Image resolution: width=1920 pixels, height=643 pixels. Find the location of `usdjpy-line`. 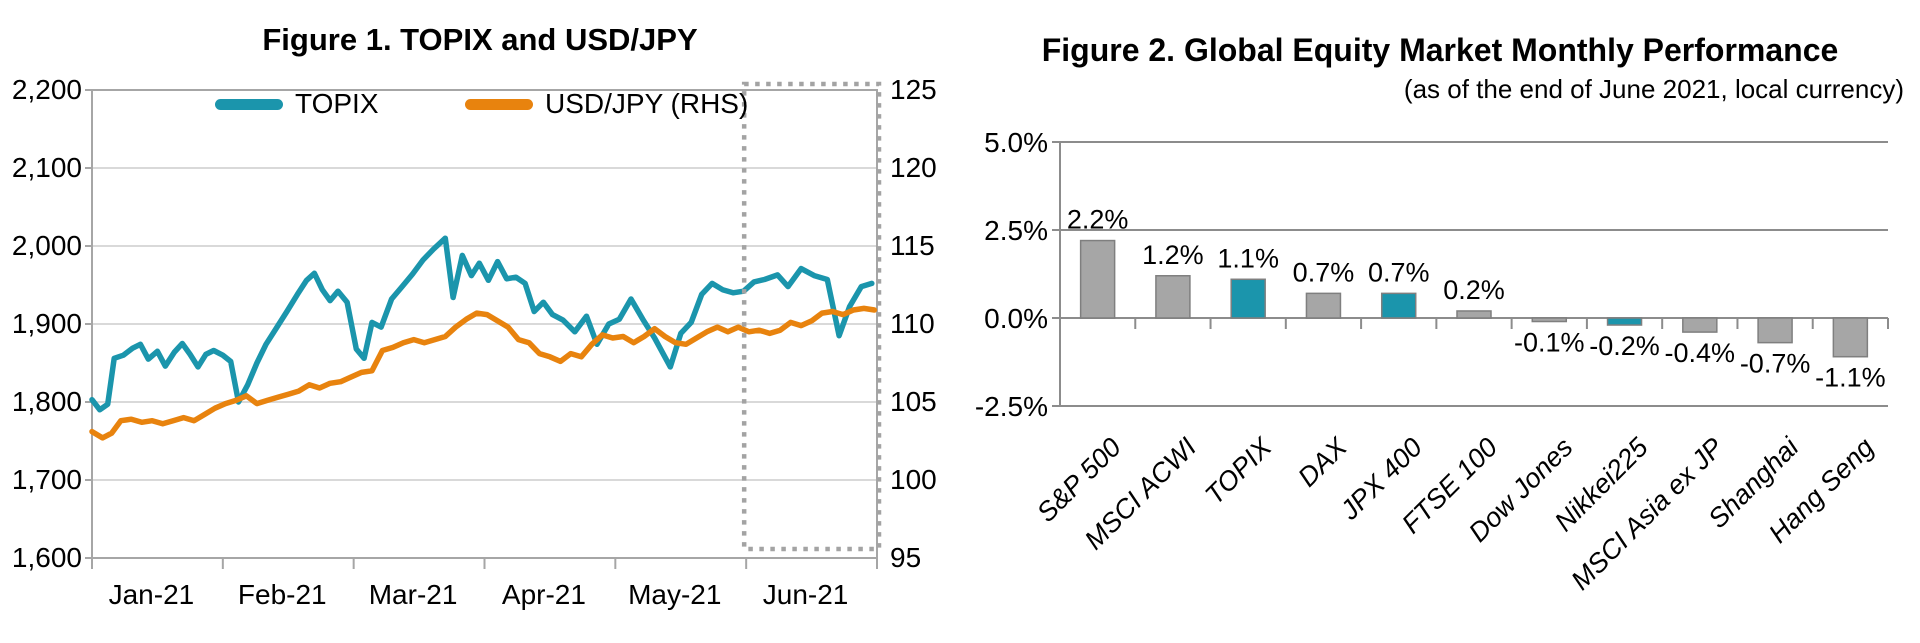

usdjpy-line is located at coordinates (483, 373).